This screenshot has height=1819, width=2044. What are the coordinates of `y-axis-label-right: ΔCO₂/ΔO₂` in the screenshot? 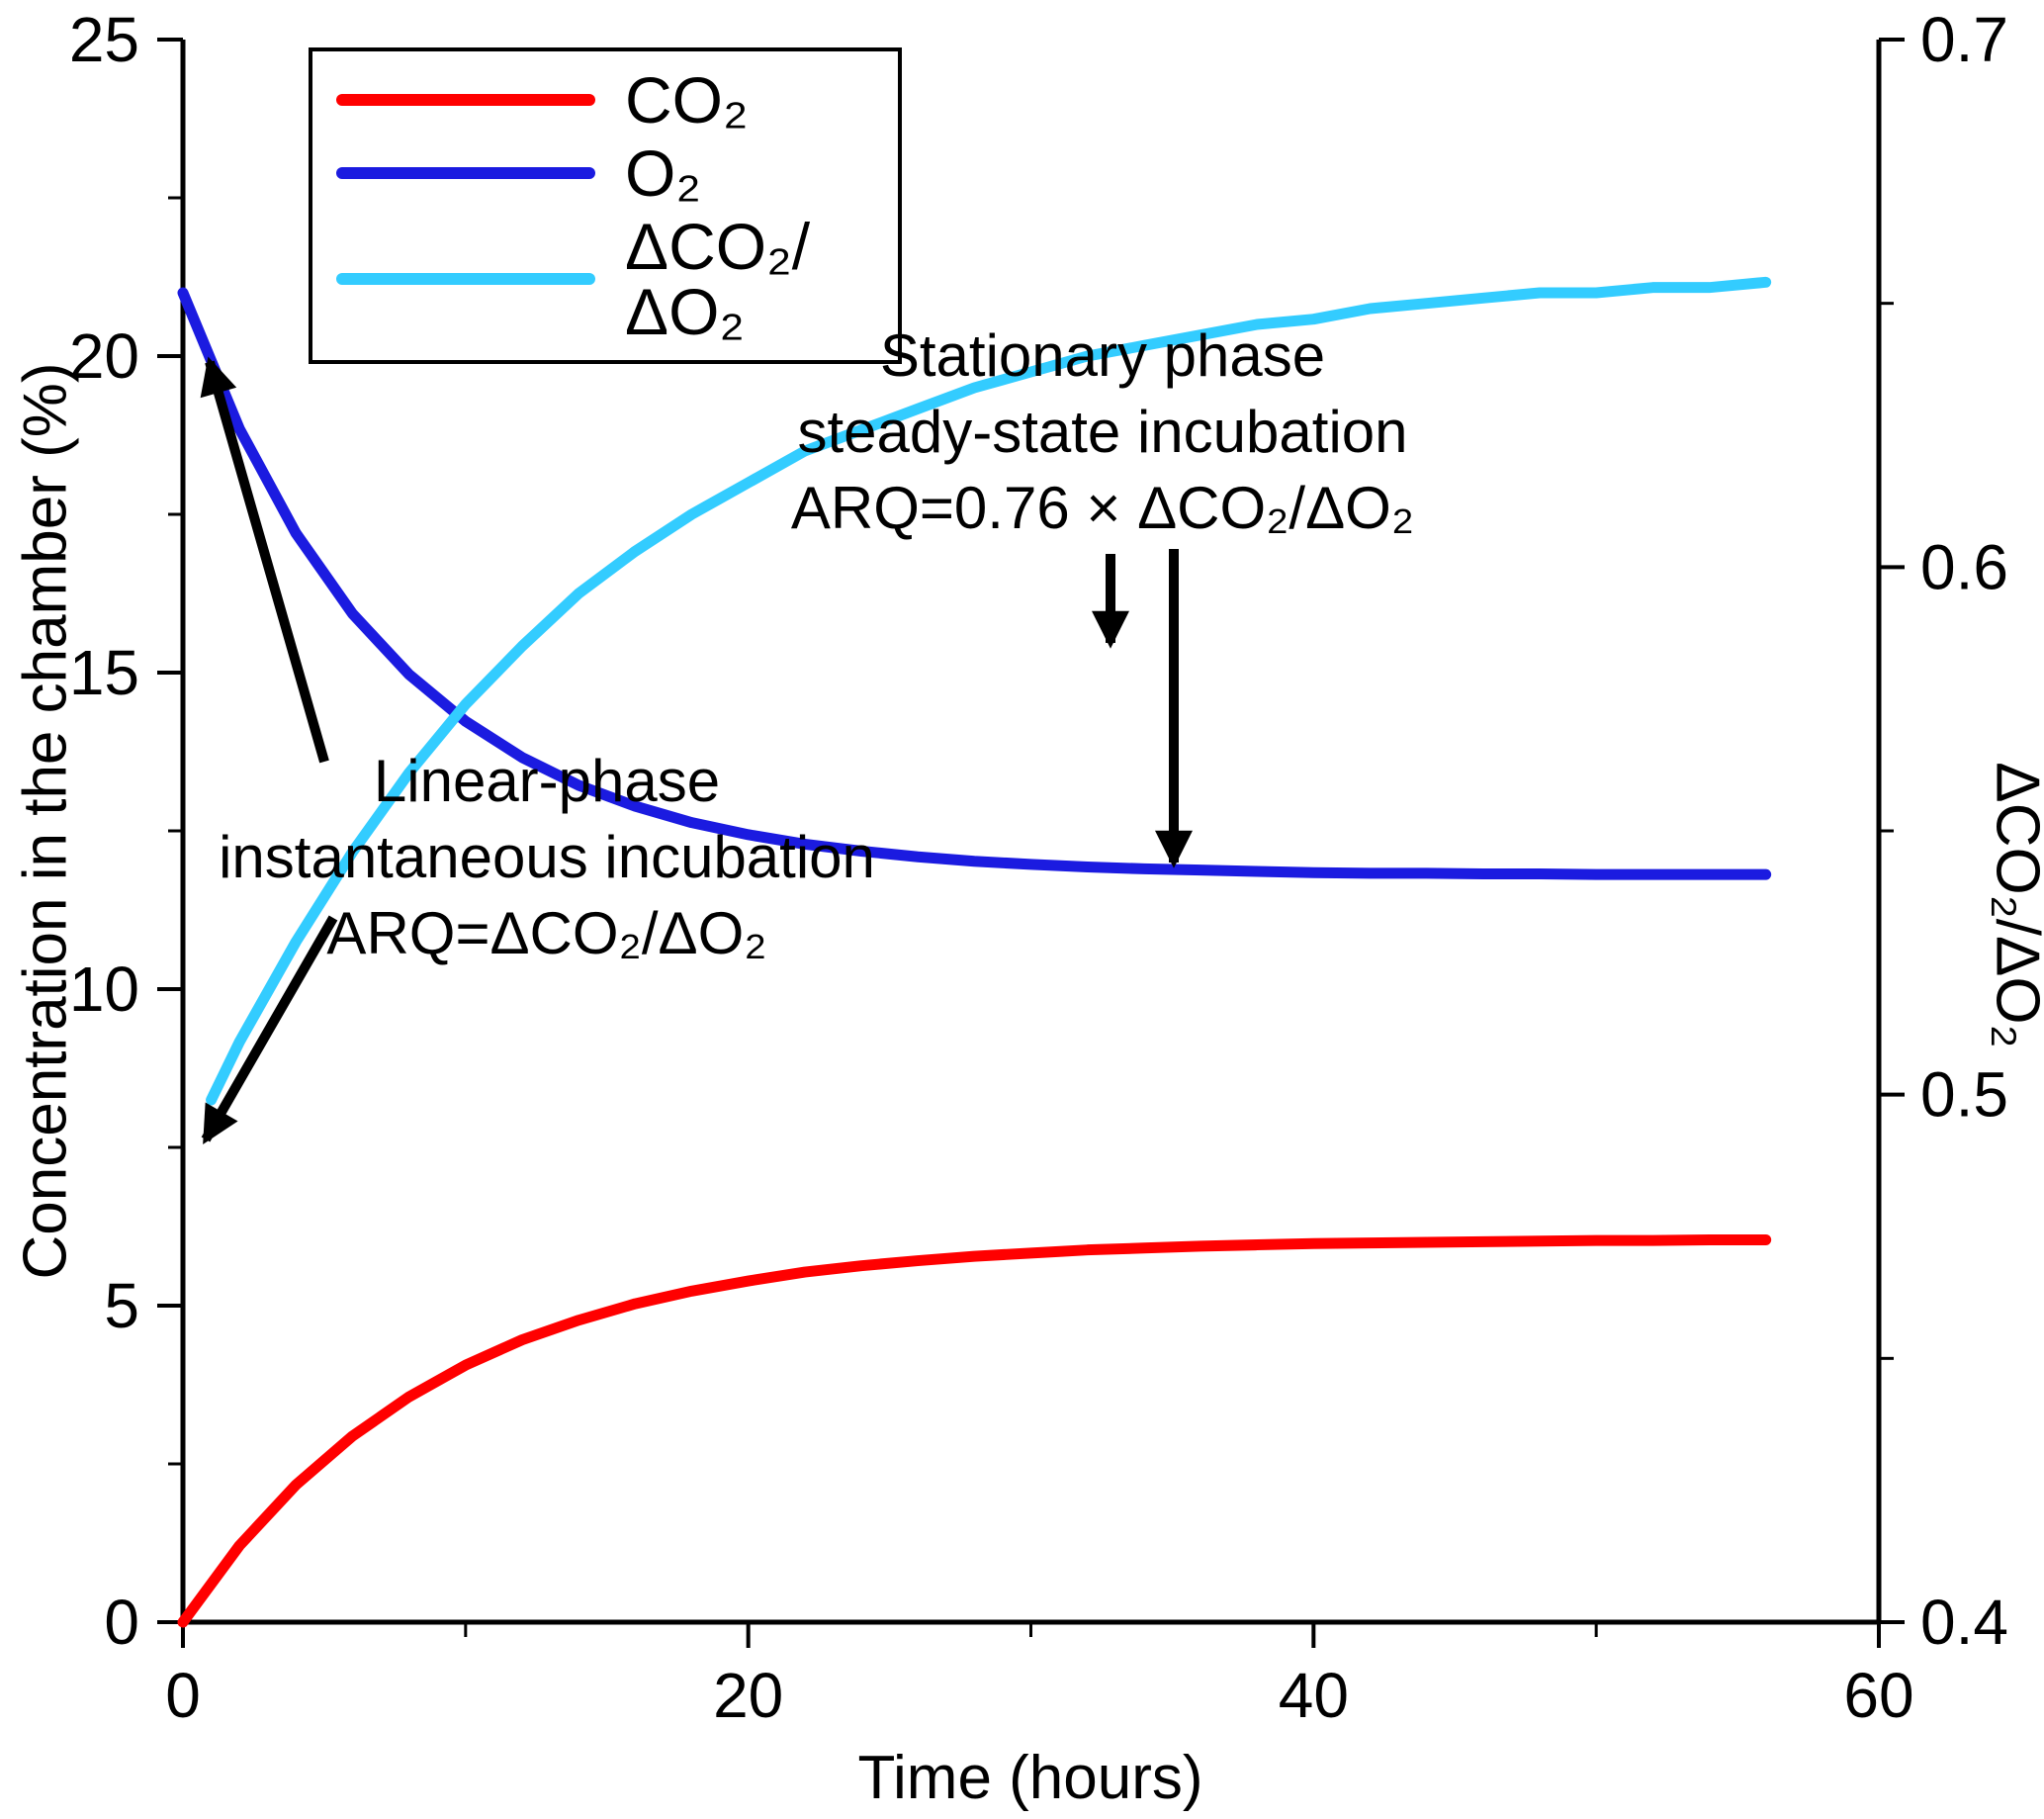 It's located at (2013, 905).